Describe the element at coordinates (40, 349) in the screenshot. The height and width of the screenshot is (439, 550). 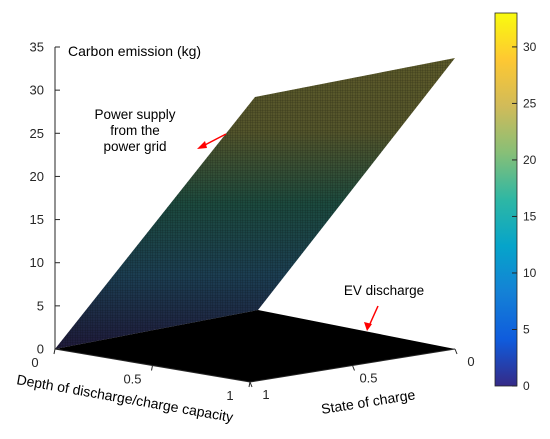
I see `z-tick-label: 0` at that location.